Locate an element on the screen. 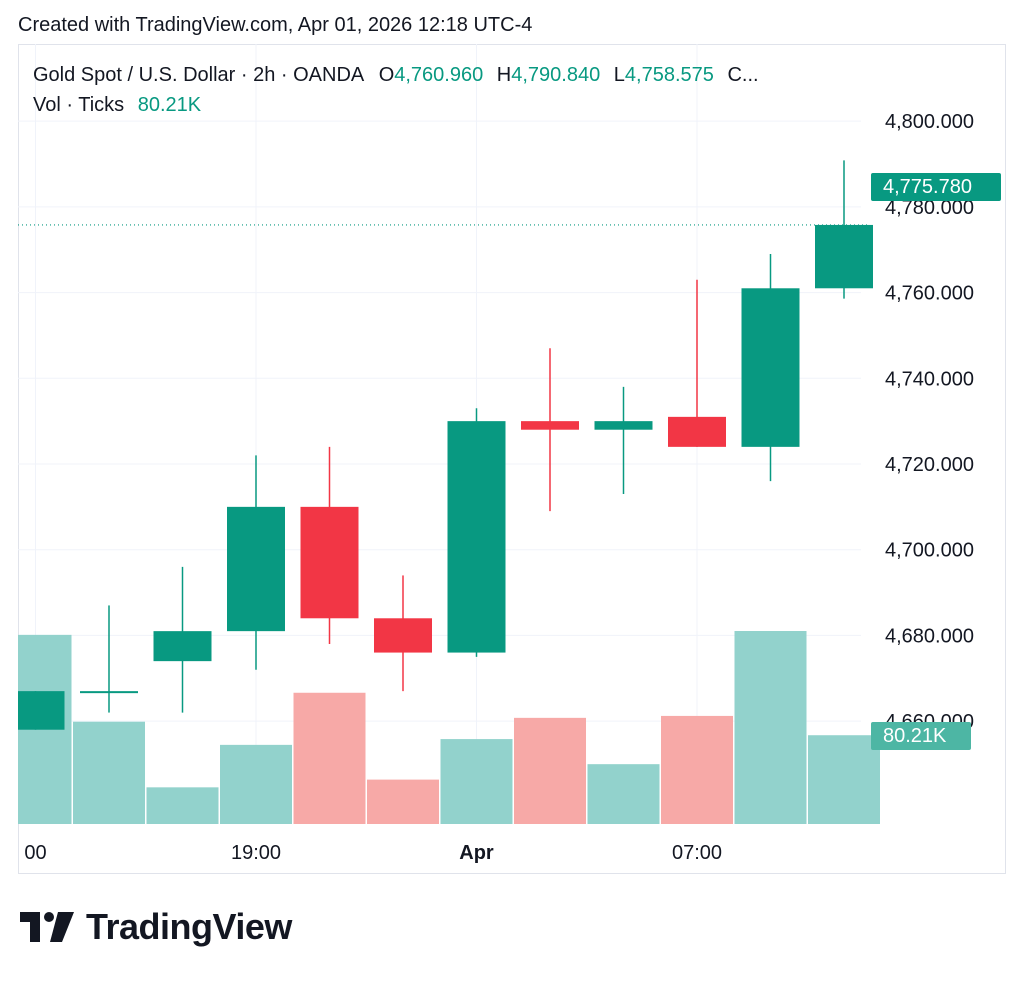 The width and height of the screenshot is (1024, 981). legend-open-label: O is located at coordinates (386, 75).